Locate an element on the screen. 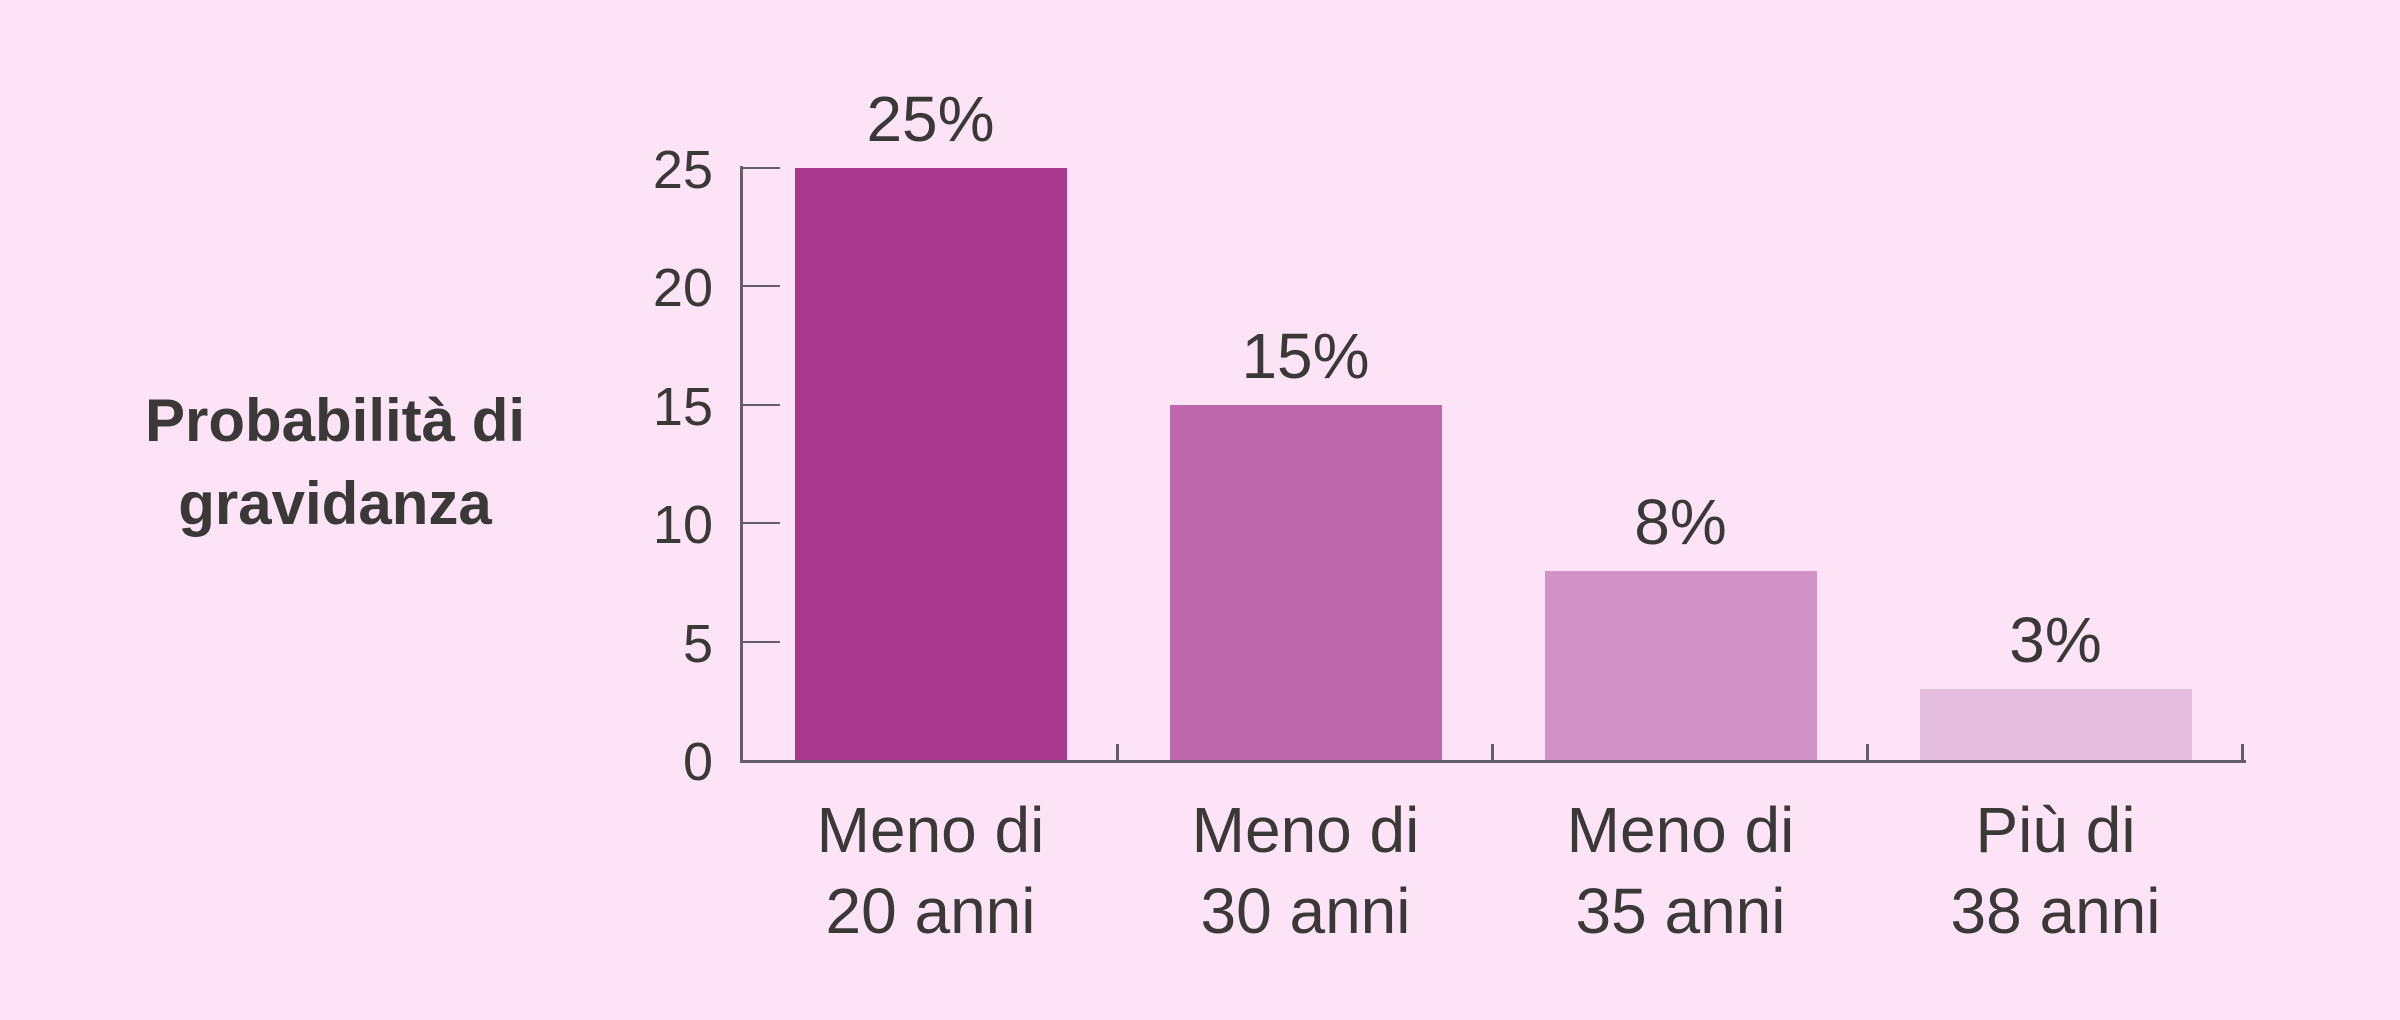 Image resolution: width=2400 pixels, height=1020 pixels. category-label-line: 30 anni is located at coordinates (1305, 911).